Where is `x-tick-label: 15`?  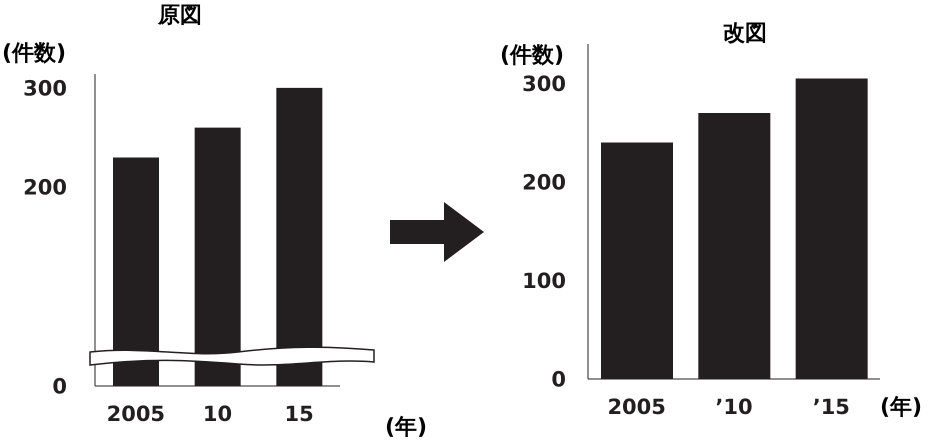 x-tick-label: 15 is located at coordinates (299, 414).